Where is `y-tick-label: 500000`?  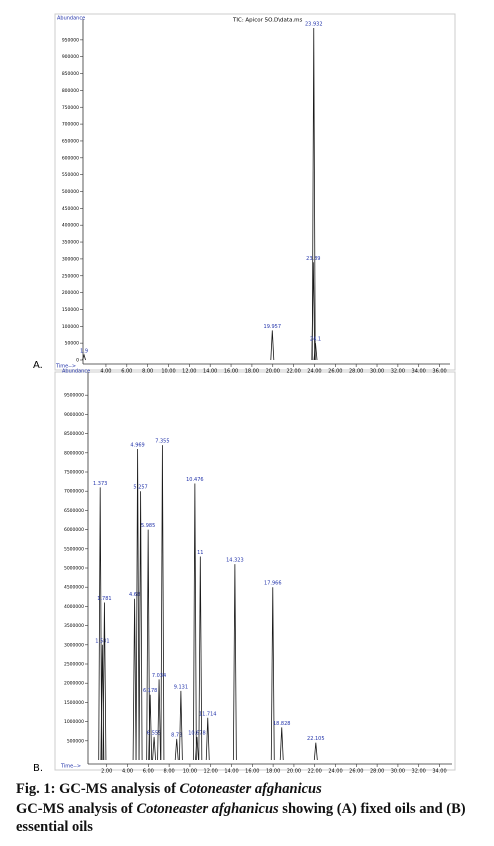 y-tick-label: 500000 is located at coordinates (70, 192).